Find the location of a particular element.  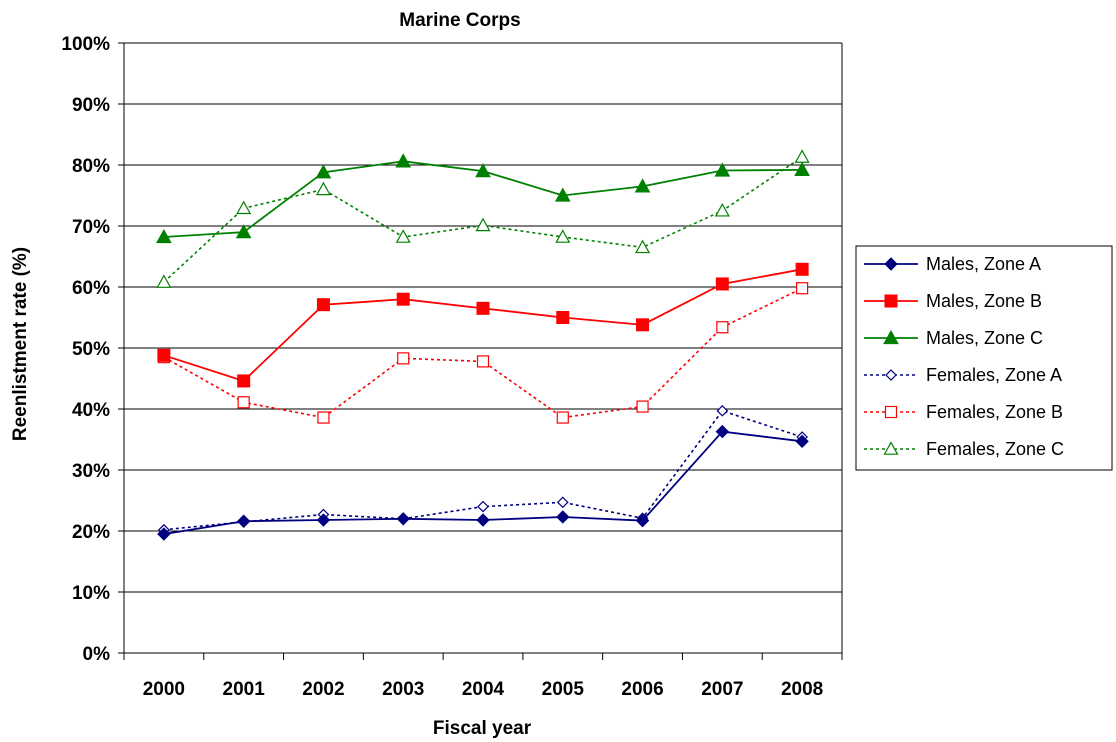

y-tick-label: 100% is located at coordinates (85, 44).